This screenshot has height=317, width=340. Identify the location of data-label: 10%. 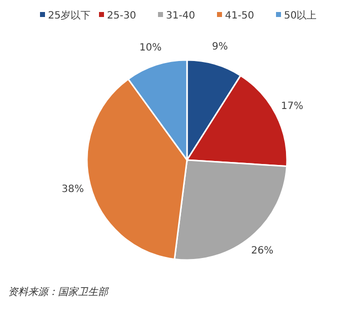
(150, 48).